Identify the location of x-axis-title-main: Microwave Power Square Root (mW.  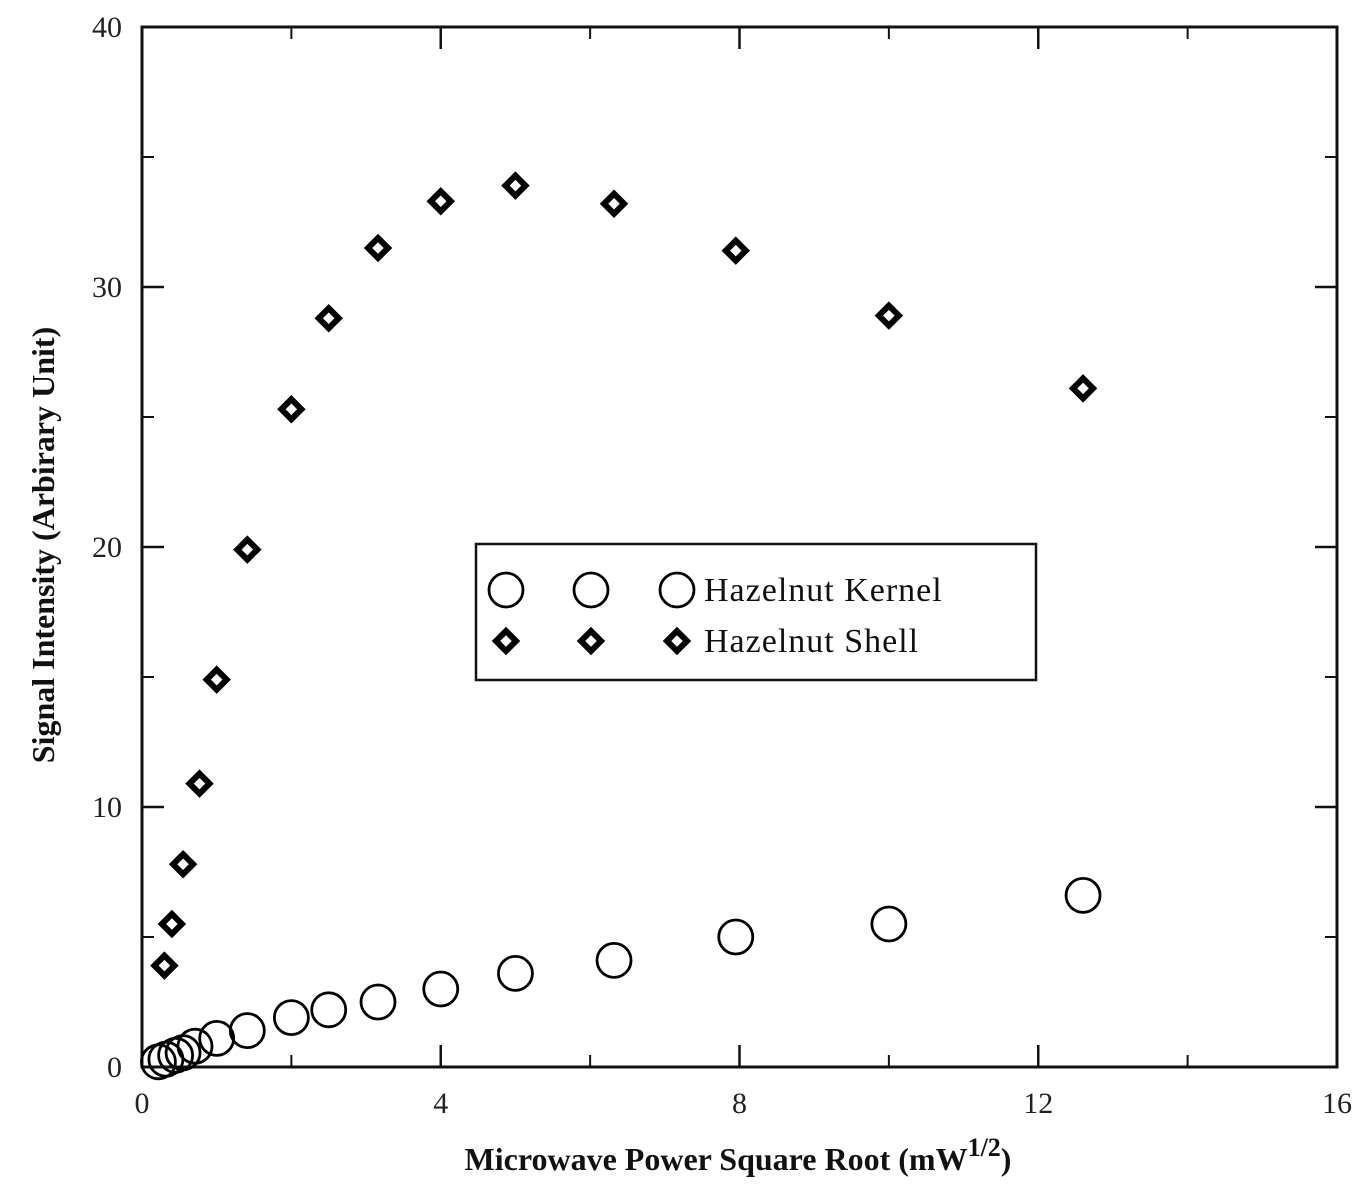
(716, 1159).